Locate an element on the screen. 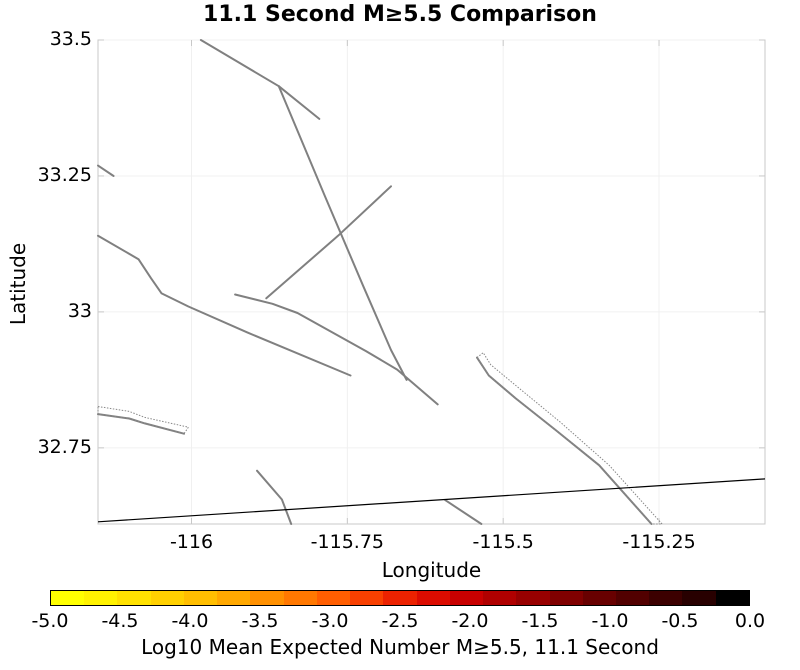 The image size is (800, 670). colorbar-tick-label: -0.5 is located at coordinates (680, 621).